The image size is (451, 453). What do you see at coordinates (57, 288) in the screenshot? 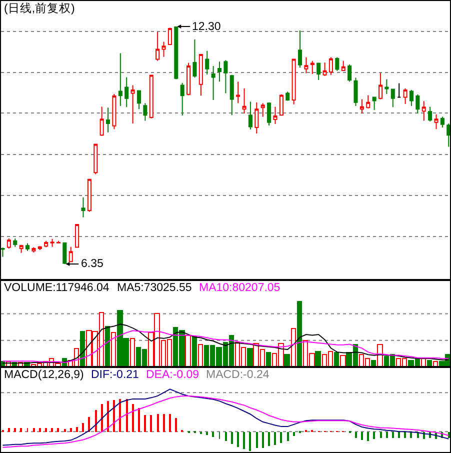
I see `chart-title: VOLUME:117946.04` at bounding box center [57, 288].